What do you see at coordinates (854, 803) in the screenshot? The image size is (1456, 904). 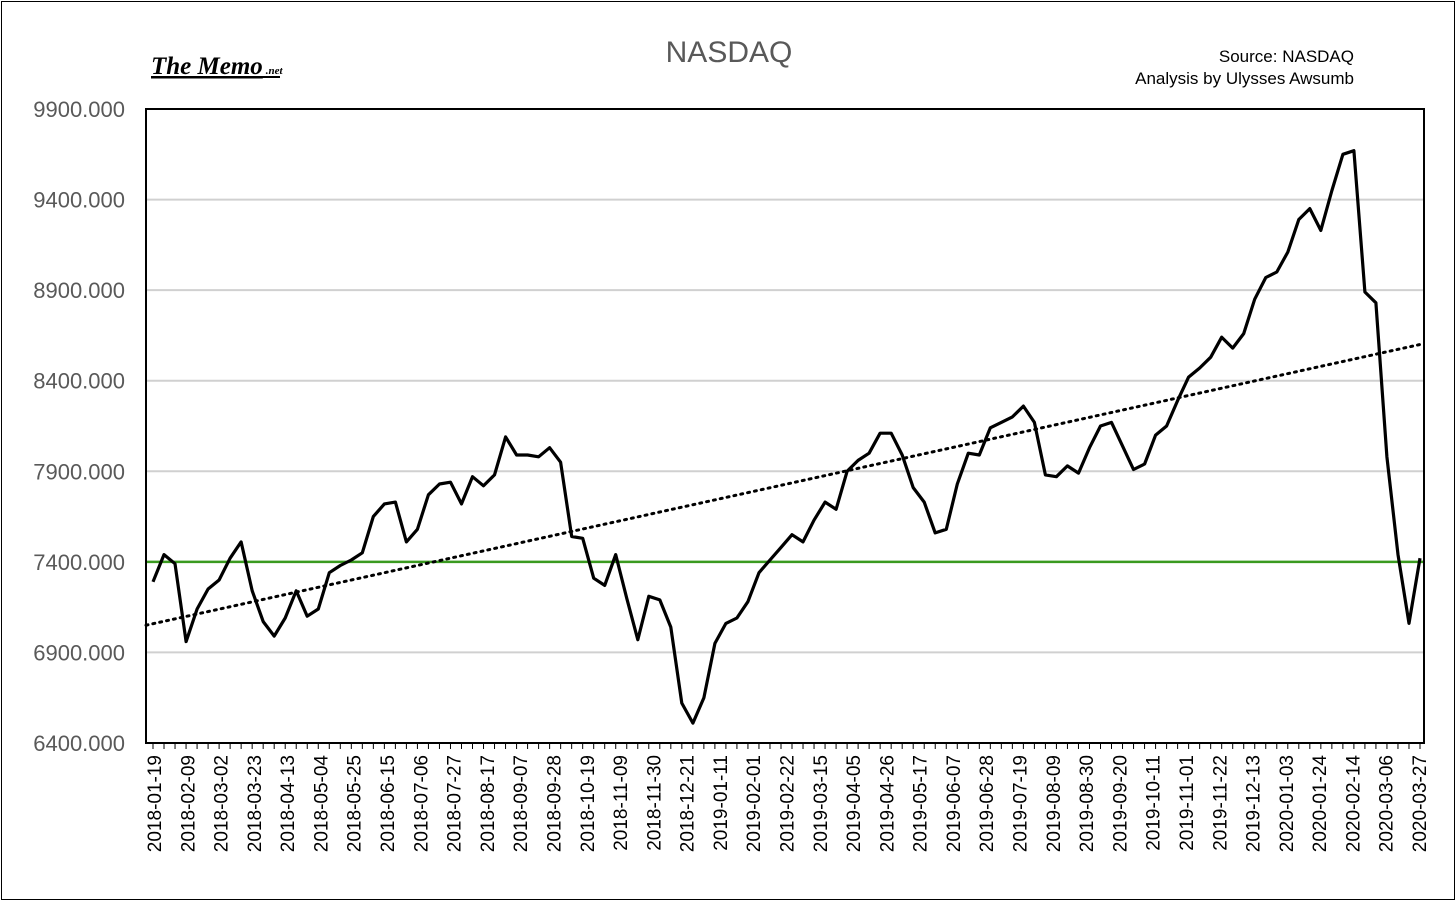 I see `x-tick-label: 2019-04-05` at bounding box center [854, 803].